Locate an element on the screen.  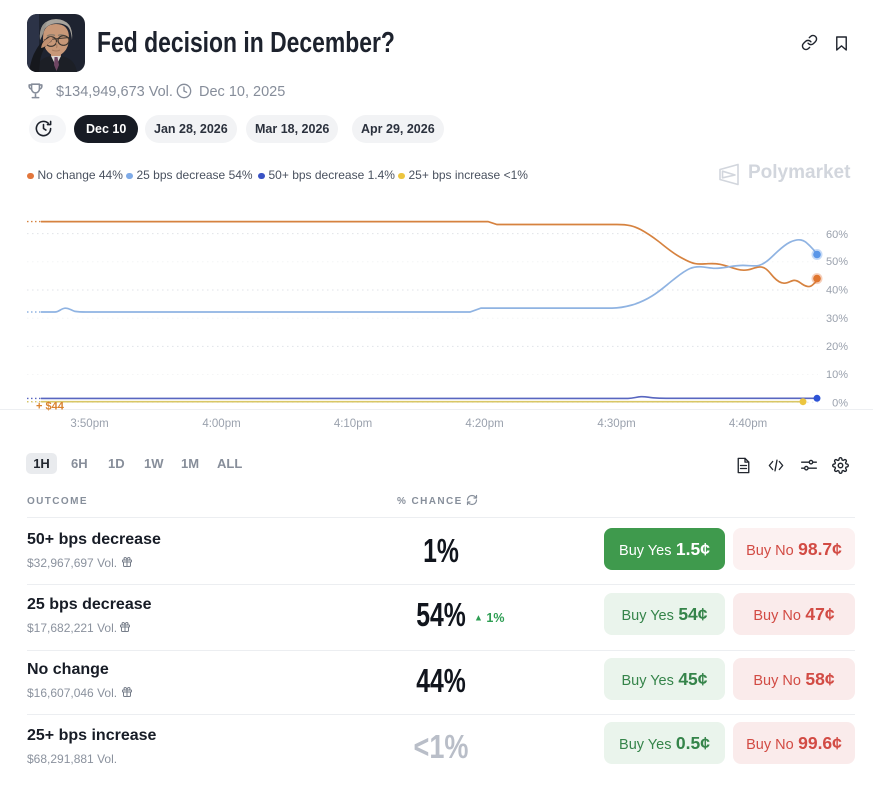
svg-text: 4:40pm is located at coordinates (748, 424).